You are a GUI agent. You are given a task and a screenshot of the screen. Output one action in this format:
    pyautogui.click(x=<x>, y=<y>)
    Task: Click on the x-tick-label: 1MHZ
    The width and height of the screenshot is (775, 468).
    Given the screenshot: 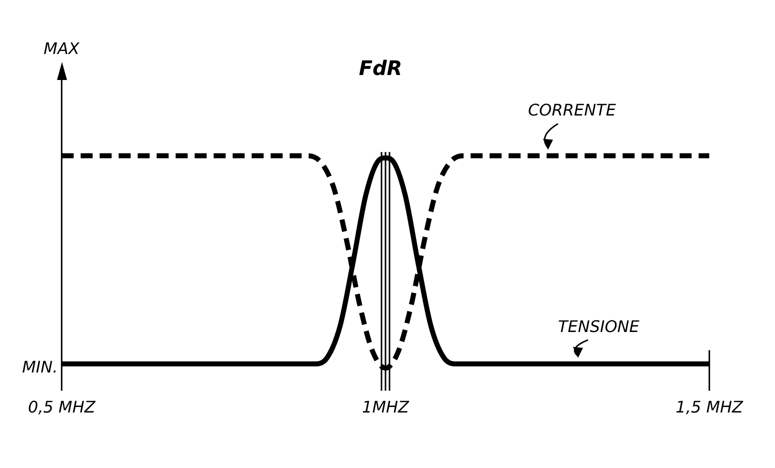 What is the action you would take?
    pyautogui.click(x=386, y=407)
    